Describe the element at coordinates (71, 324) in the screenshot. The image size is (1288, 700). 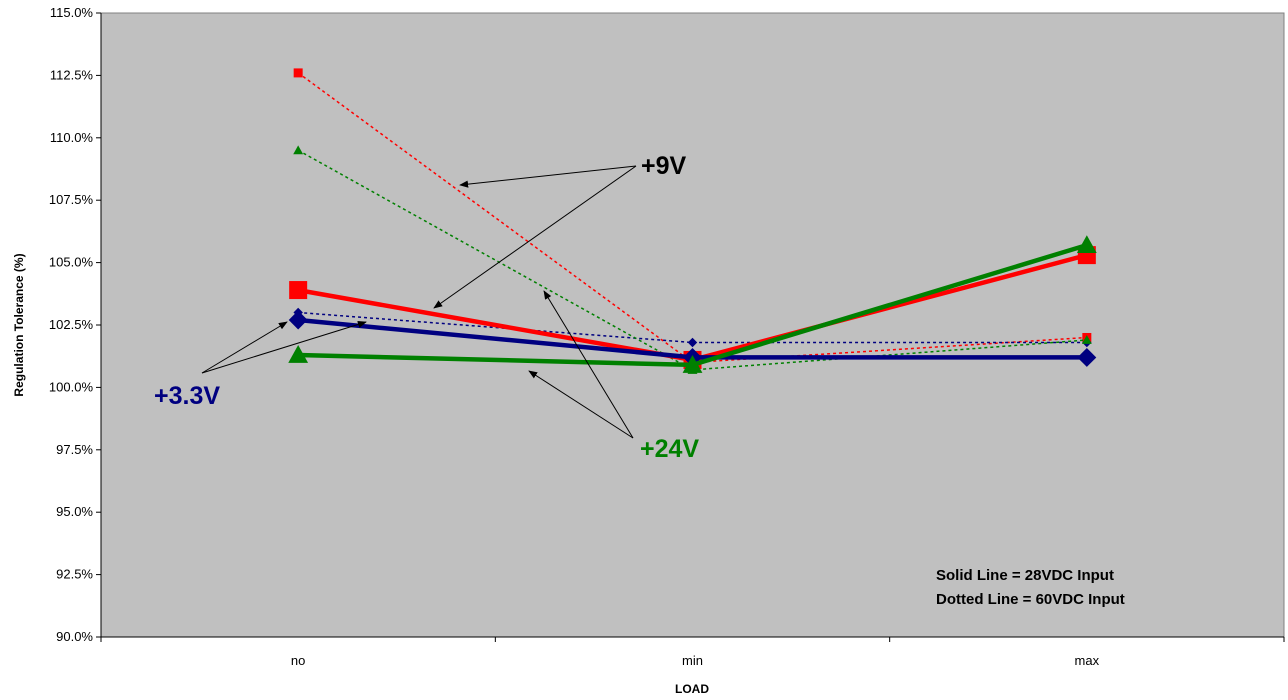
I see `y-tick-label: 102.5%` at that location.